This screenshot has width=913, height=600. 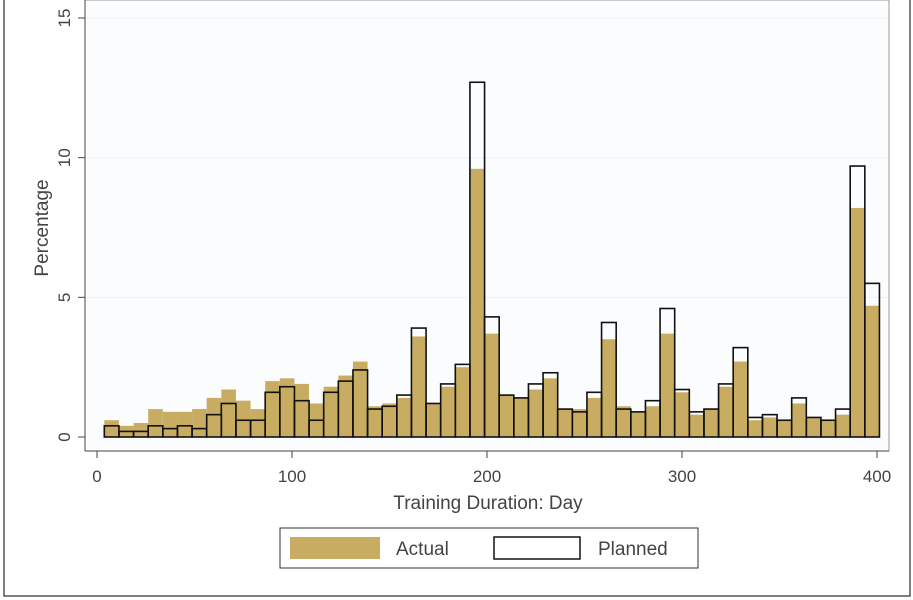 What do you see at coordinates (488, 503) in the screenshot?
I see `x-axis-title: Training Duration: Day` at bounding box center [488, 503].